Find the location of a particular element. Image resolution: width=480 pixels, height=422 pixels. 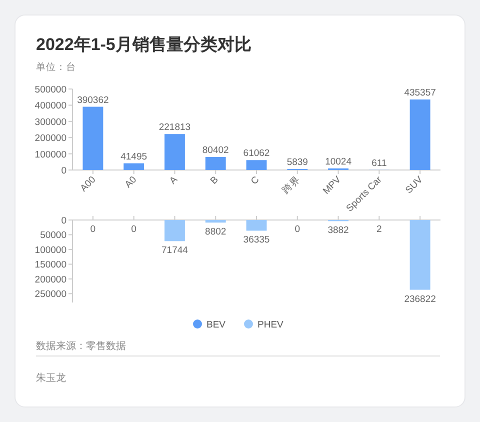

data-label: 611 is located at coordinates (379, 163).